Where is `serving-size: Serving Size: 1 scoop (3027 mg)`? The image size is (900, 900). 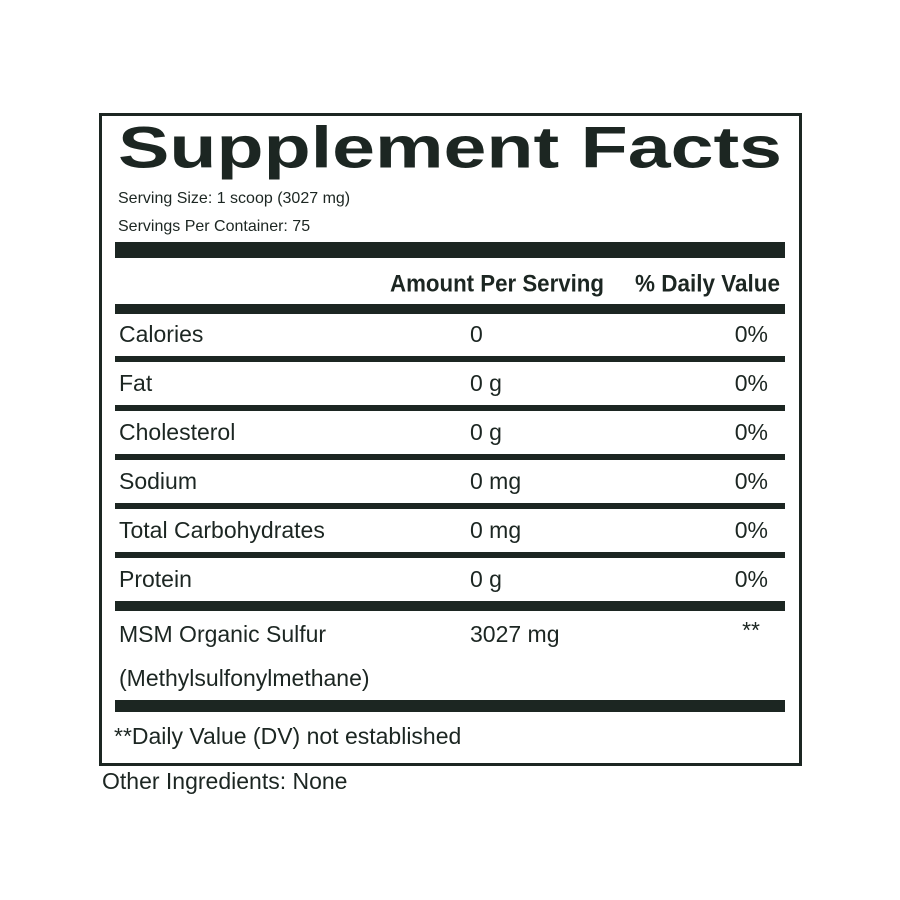 serving-size: Serving Size: 1 scoop (3027 mg) is located at coordinates (234, 198).